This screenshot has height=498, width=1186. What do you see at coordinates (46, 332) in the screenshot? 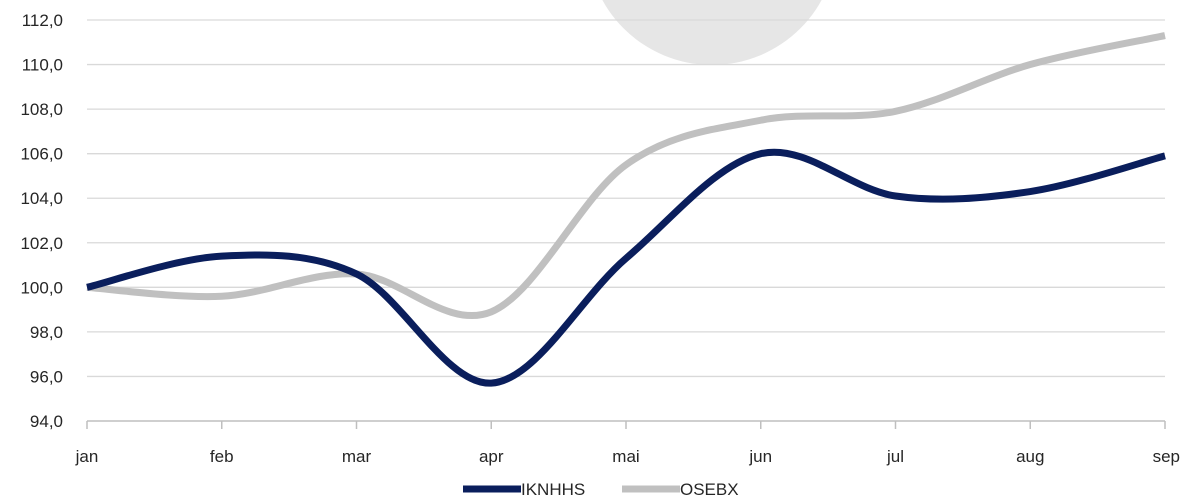
I see `y-tick-label: 98,0` at bounding box center [46, 332].